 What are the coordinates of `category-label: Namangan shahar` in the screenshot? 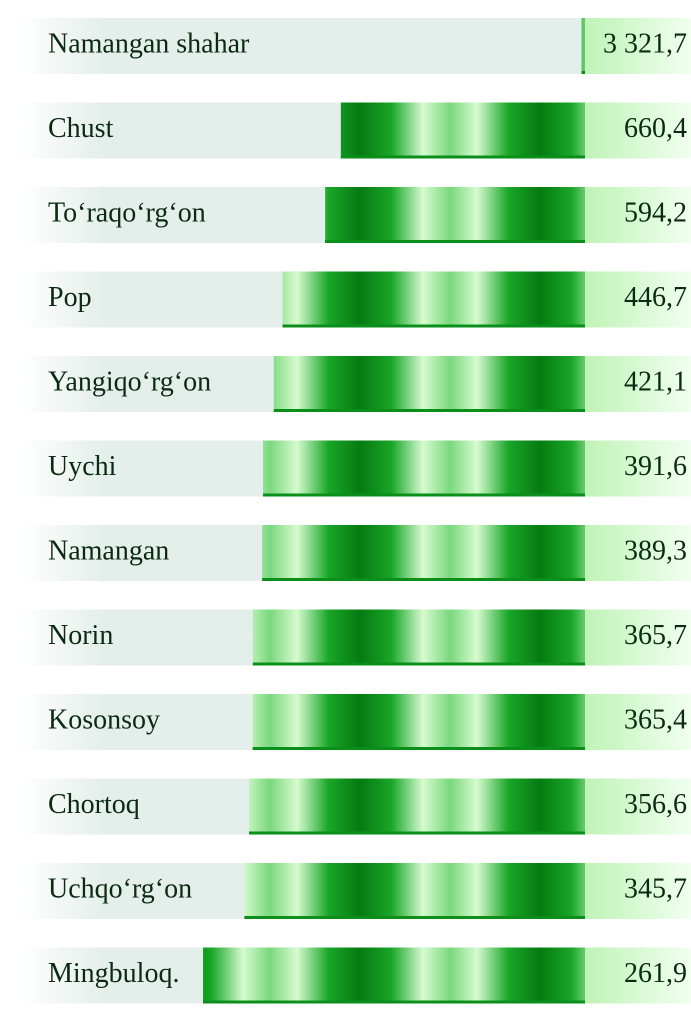 It's located at (149, 43).